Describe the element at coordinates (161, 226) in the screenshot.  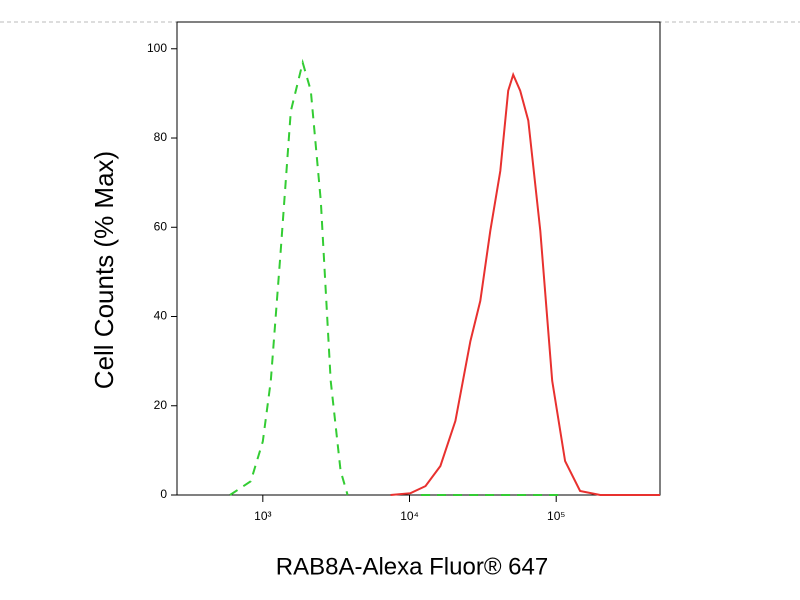
I see `y-tick-label: 60` at that location.